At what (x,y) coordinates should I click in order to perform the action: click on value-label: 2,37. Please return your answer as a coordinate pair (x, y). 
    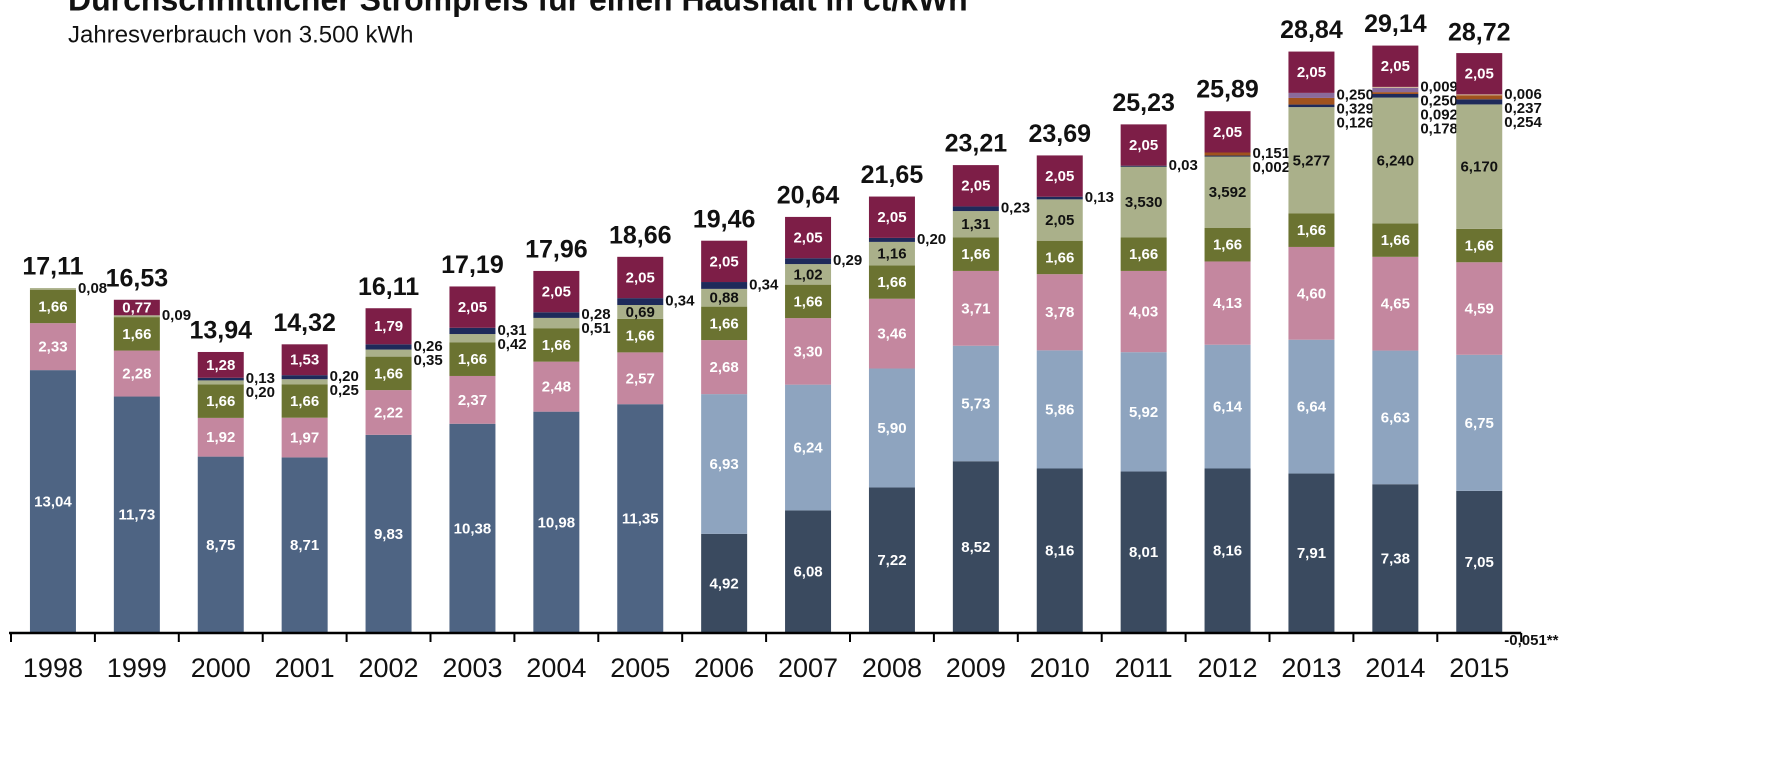
    Looking at the image, I should click on (472, 400).